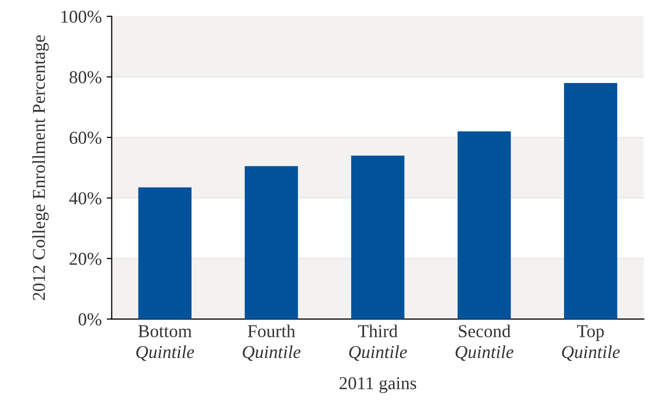  What do you see at coordinates (485, 342) in the screenshot?
I see `x-tick-label: Second Quintile` at bounding box center [485, 342].